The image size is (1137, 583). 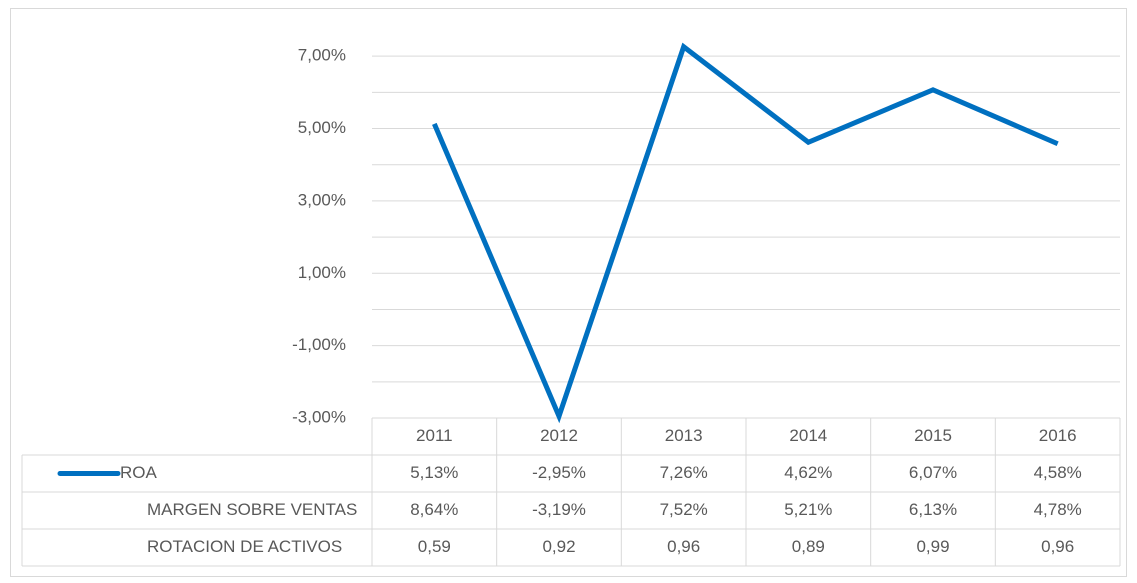 I want to click on x-tick-label: 2014, so click(x=808, y=435).